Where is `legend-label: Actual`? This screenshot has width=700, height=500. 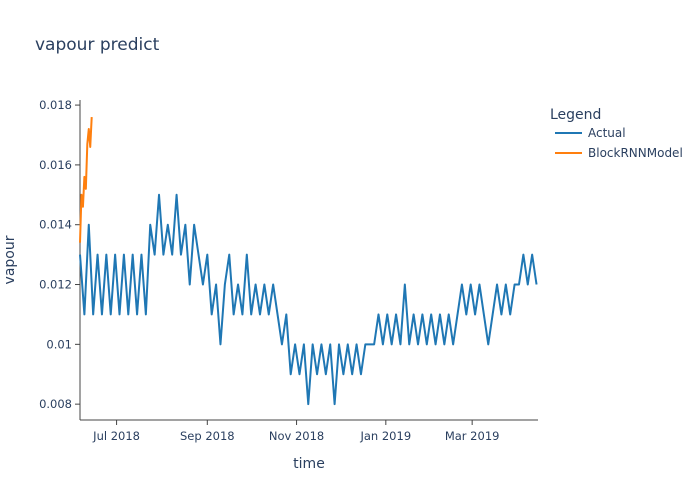
legend-label: Actual is located at coordinates (607, 133).